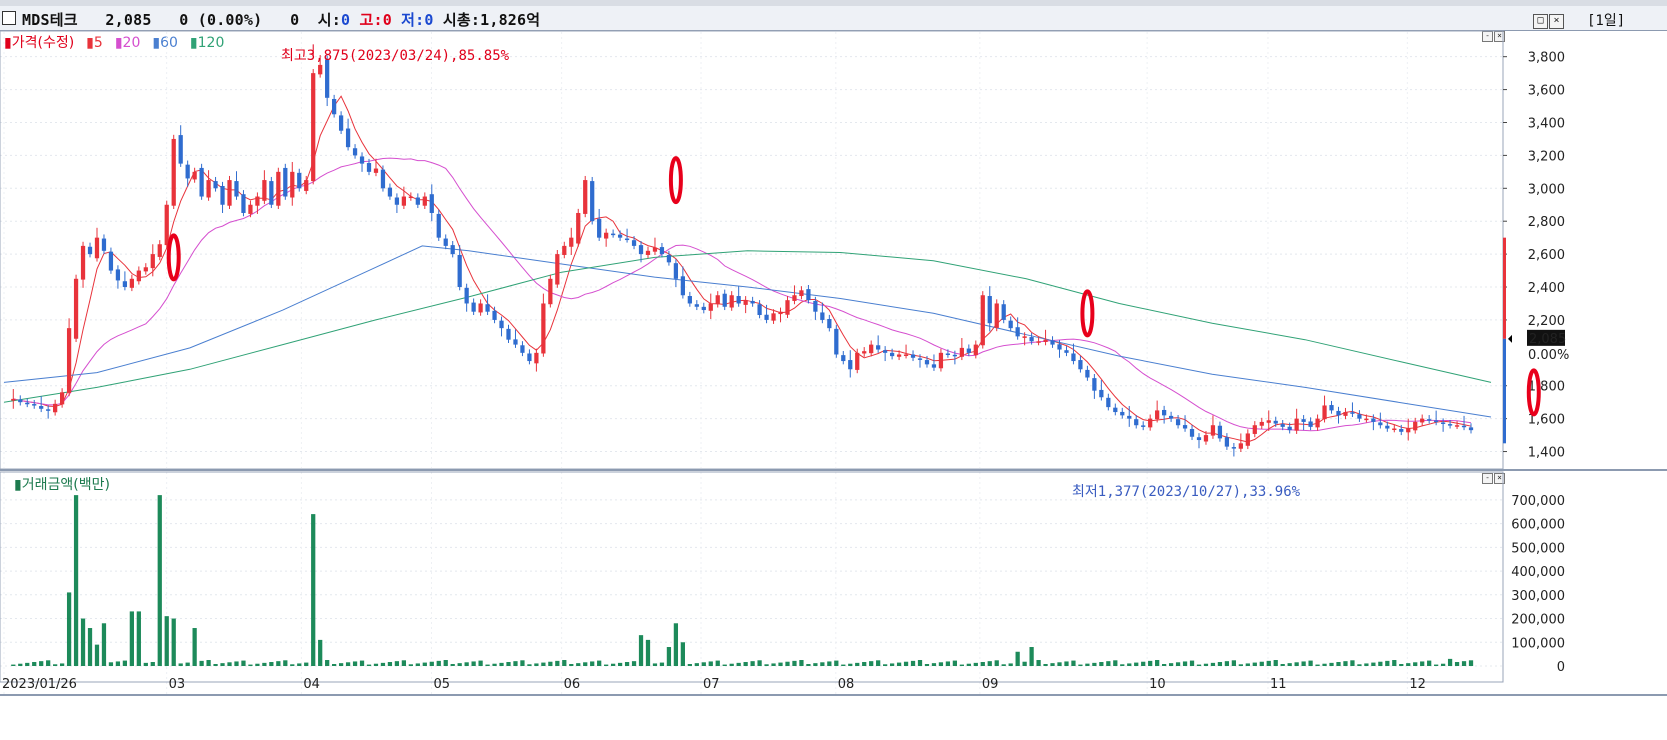 The width and height of the screenshot is (1667, 740). What do you see at coordinates (94, 43) in the screenshot?
I see `legend-ma5: ▮5` at bounding box center [94, 43].